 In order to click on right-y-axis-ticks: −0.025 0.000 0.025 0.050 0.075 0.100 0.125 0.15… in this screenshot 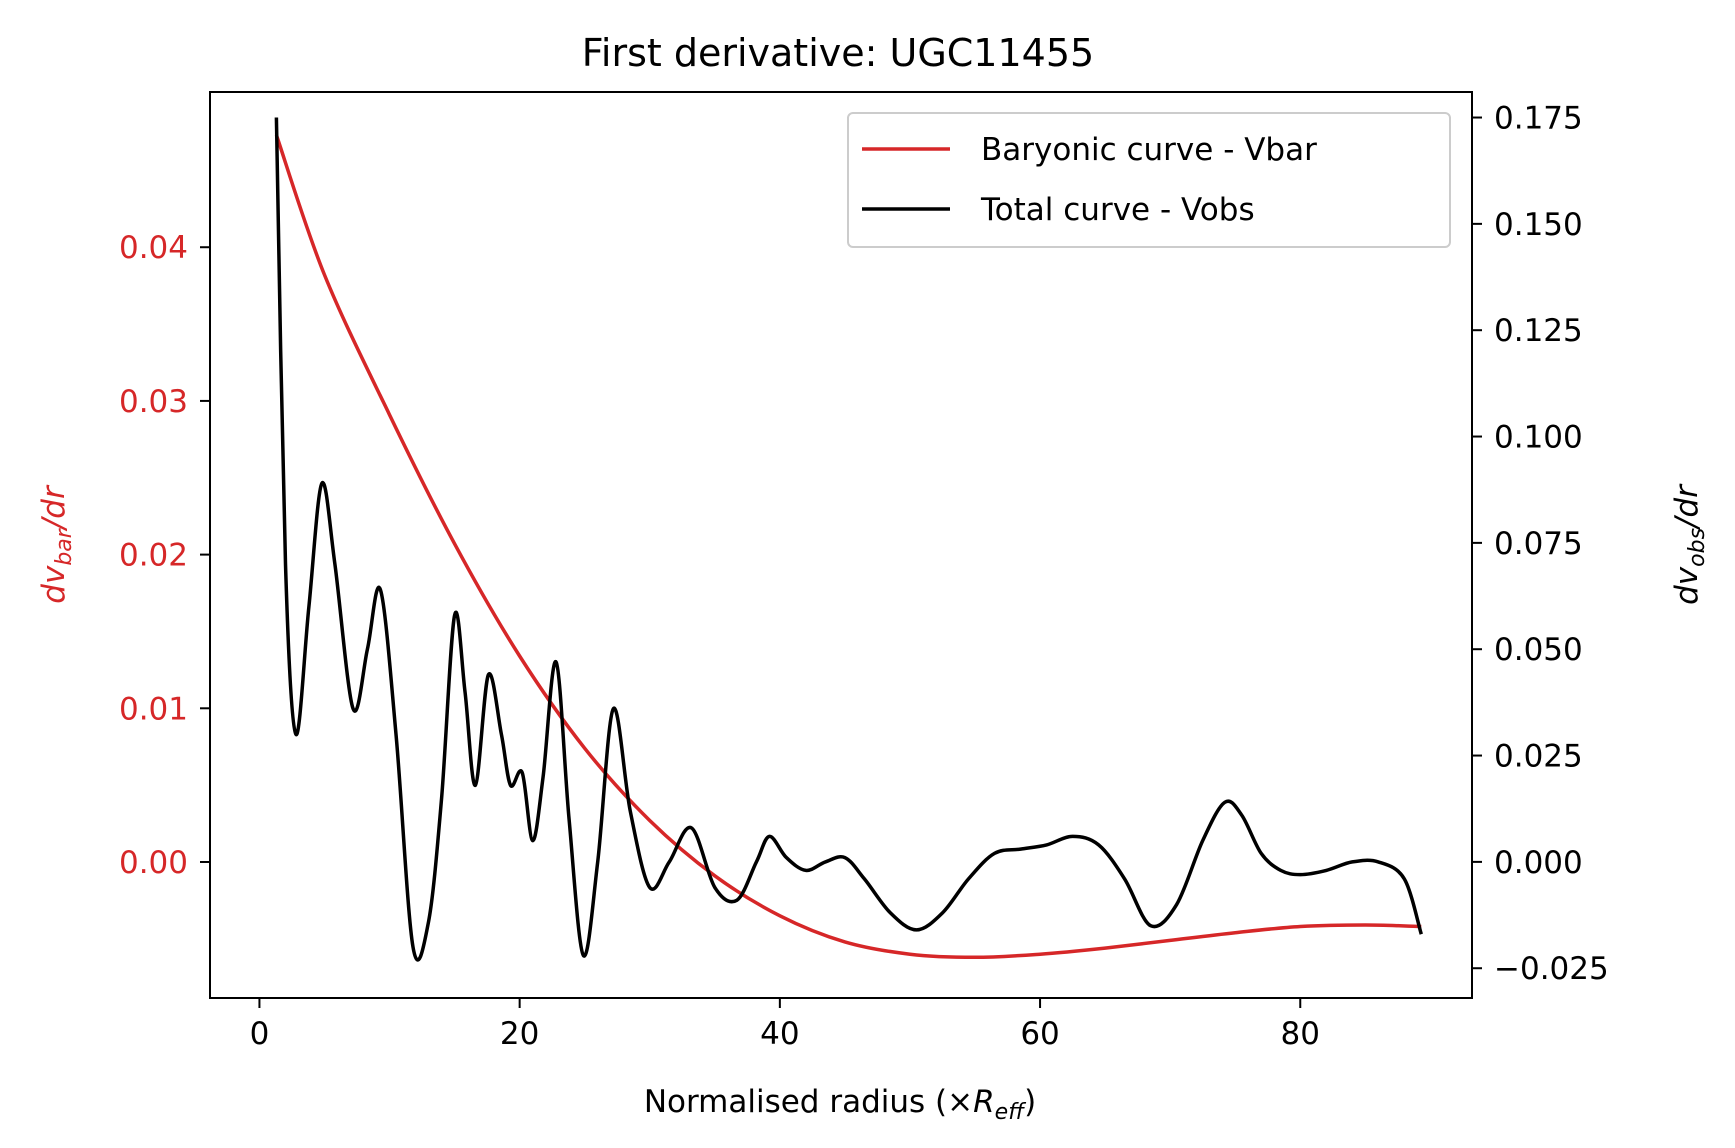, I will do `click(1540, 544)`.